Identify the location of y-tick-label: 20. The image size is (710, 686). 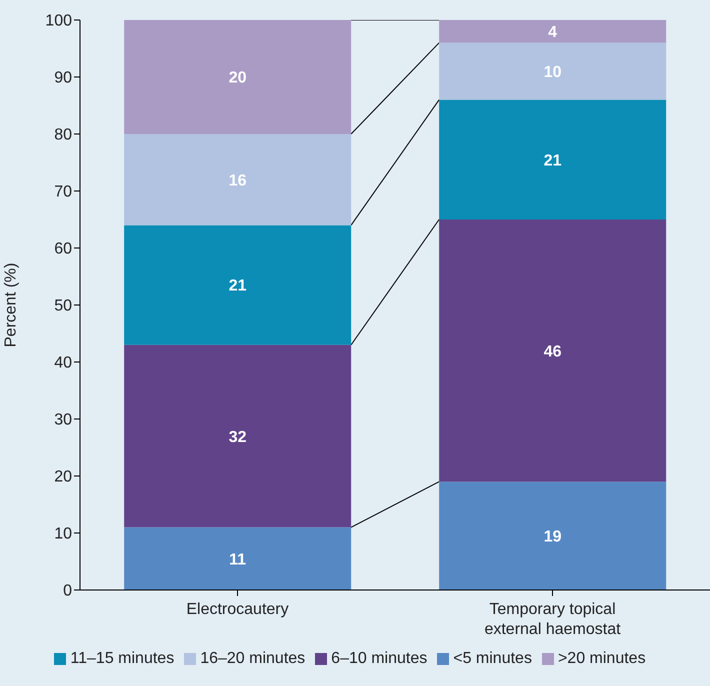
(63, 477).